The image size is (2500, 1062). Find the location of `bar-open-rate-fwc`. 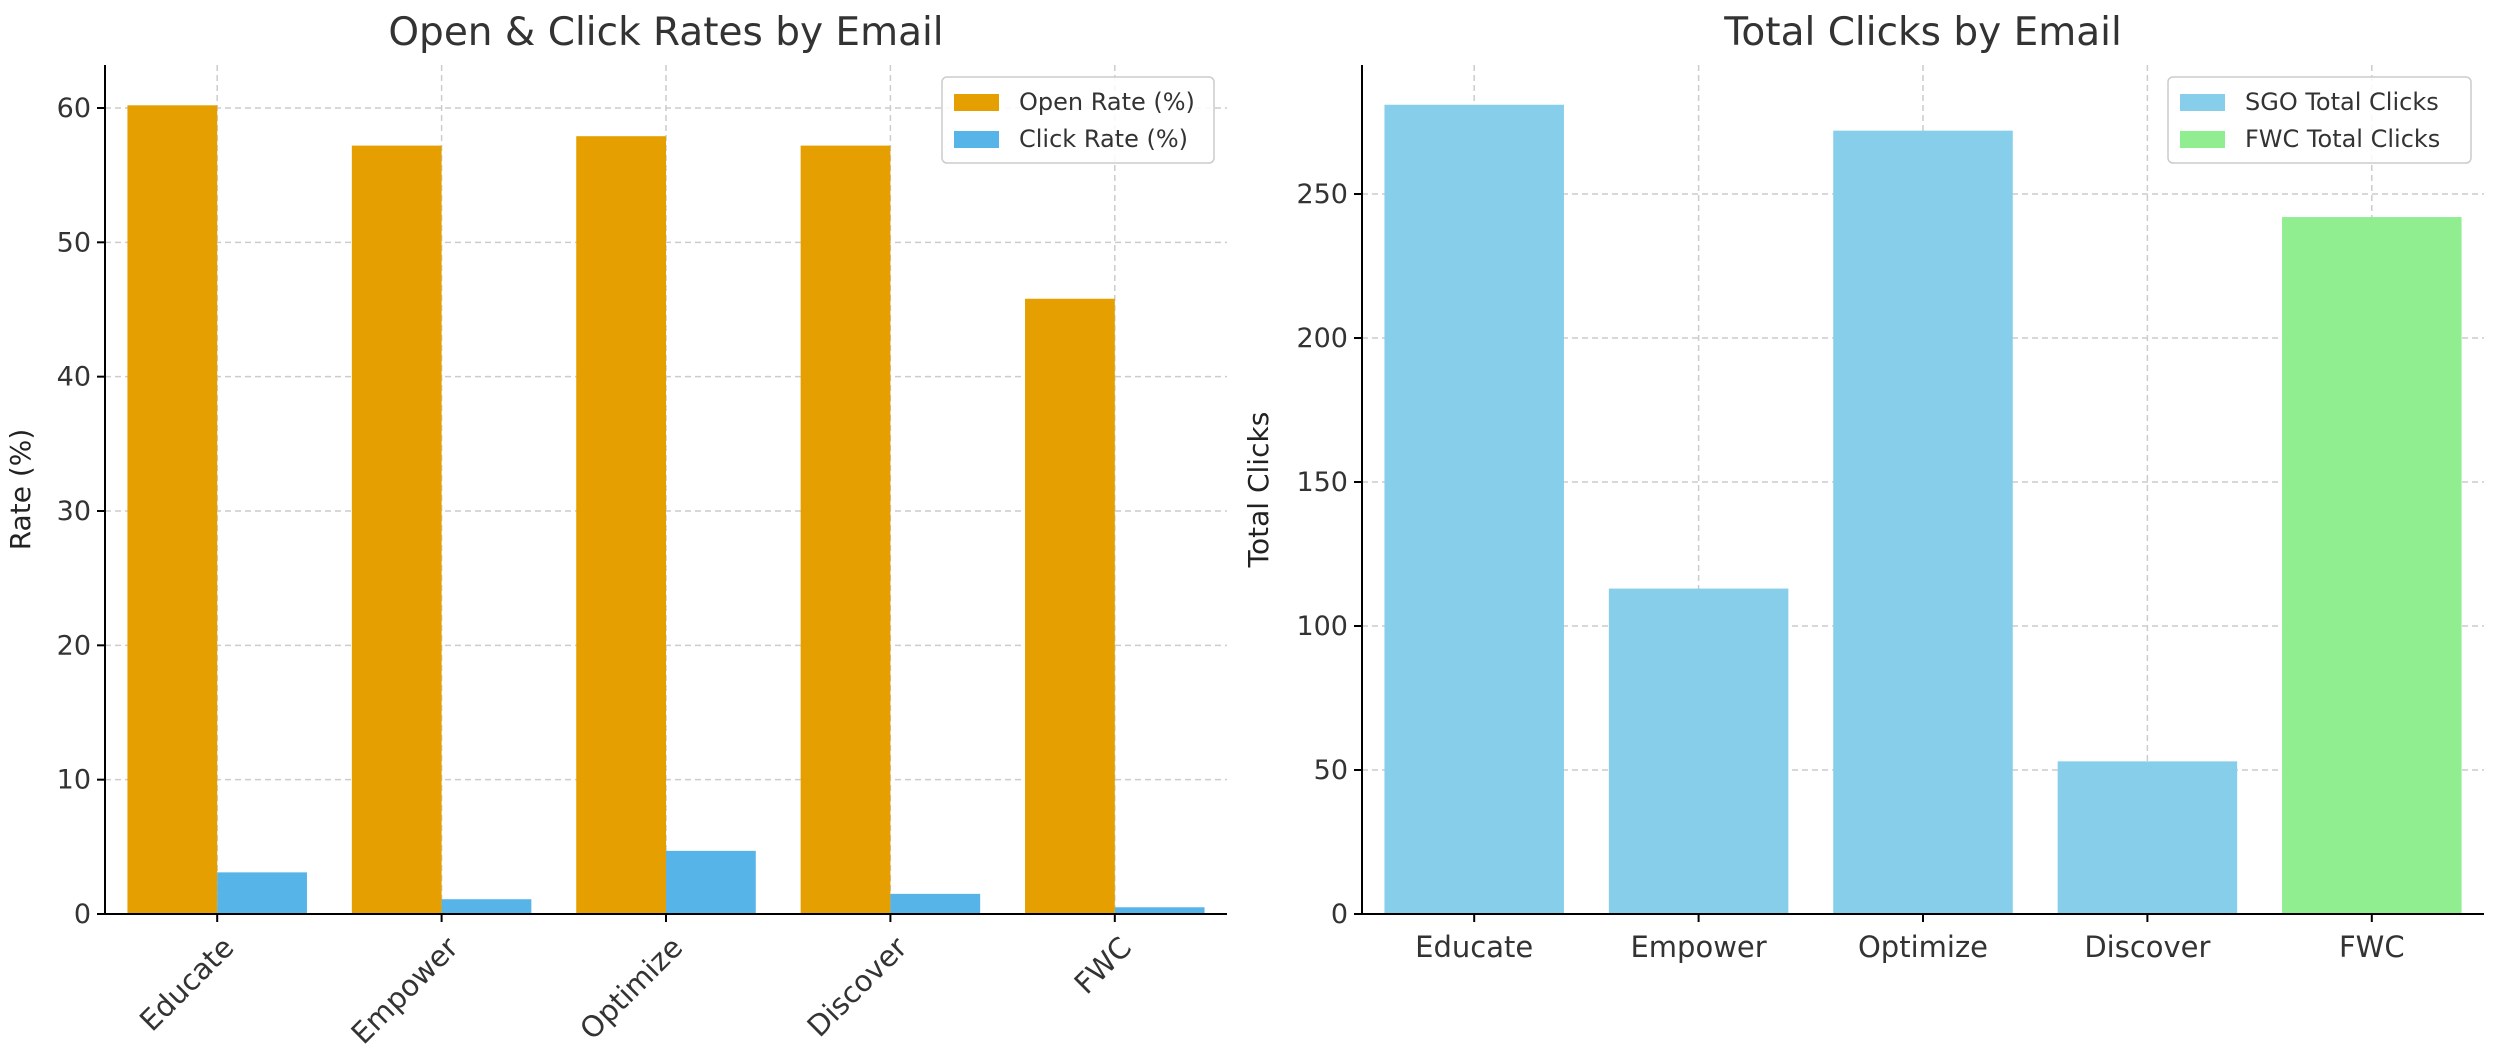

bar-open-rate-fwc is located at coordinates (1070, 606).